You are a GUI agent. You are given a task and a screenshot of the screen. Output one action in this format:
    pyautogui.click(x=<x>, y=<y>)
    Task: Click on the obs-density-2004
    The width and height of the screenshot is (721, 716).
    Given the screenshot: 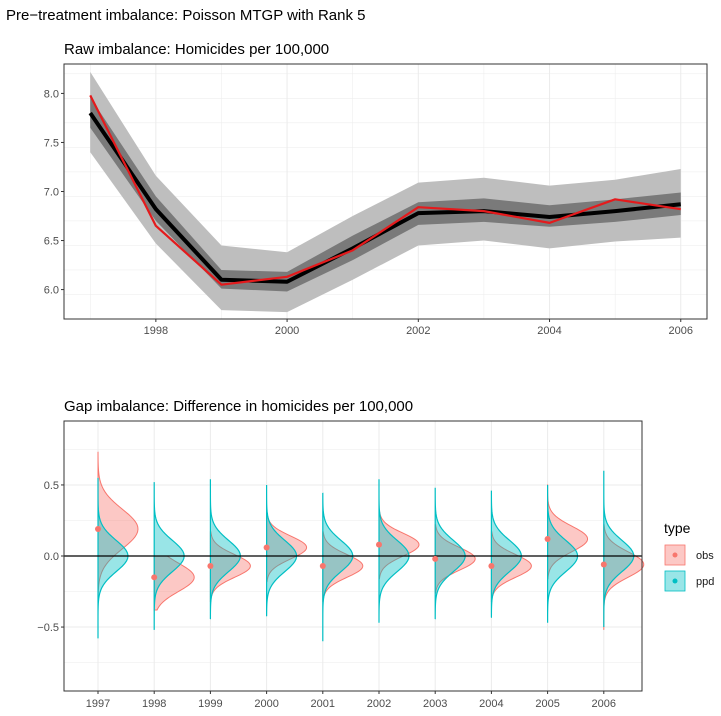 What is the action you would take?
    pyautogui.click(x=511, y=566)
    